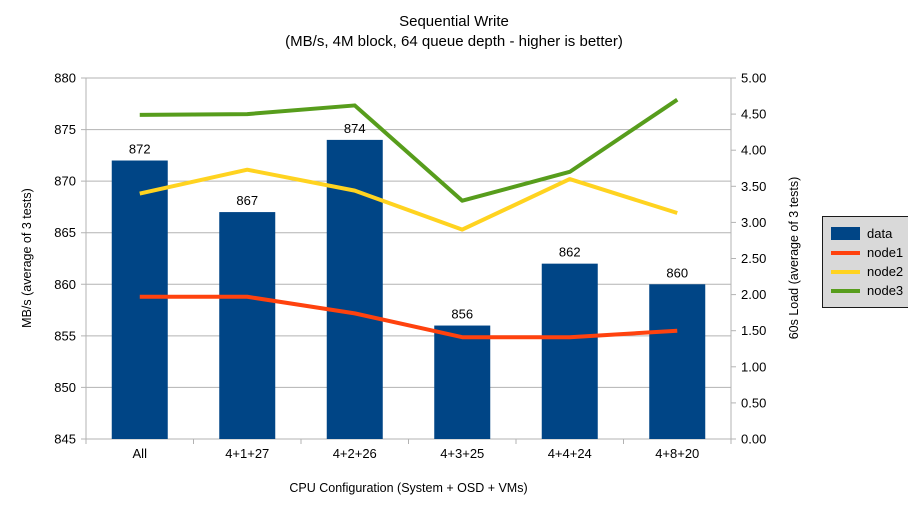  I want to click on y-right-tick-label: 5.00, so click(753, 78).